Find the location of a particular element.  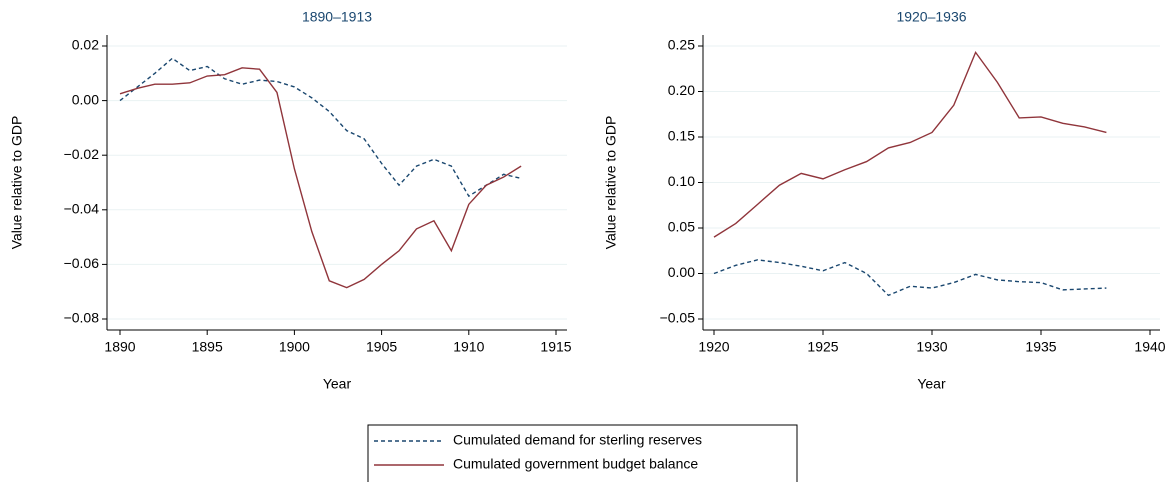

y-tick-label: 0.20 is located at coordinates (681, 90).